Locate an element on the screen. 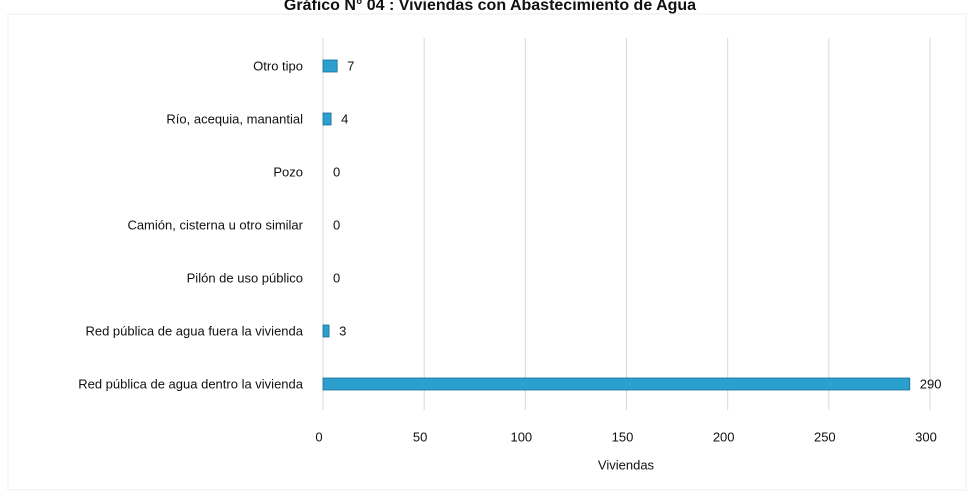  value-label: 290 is located at coordinates (931, 383).